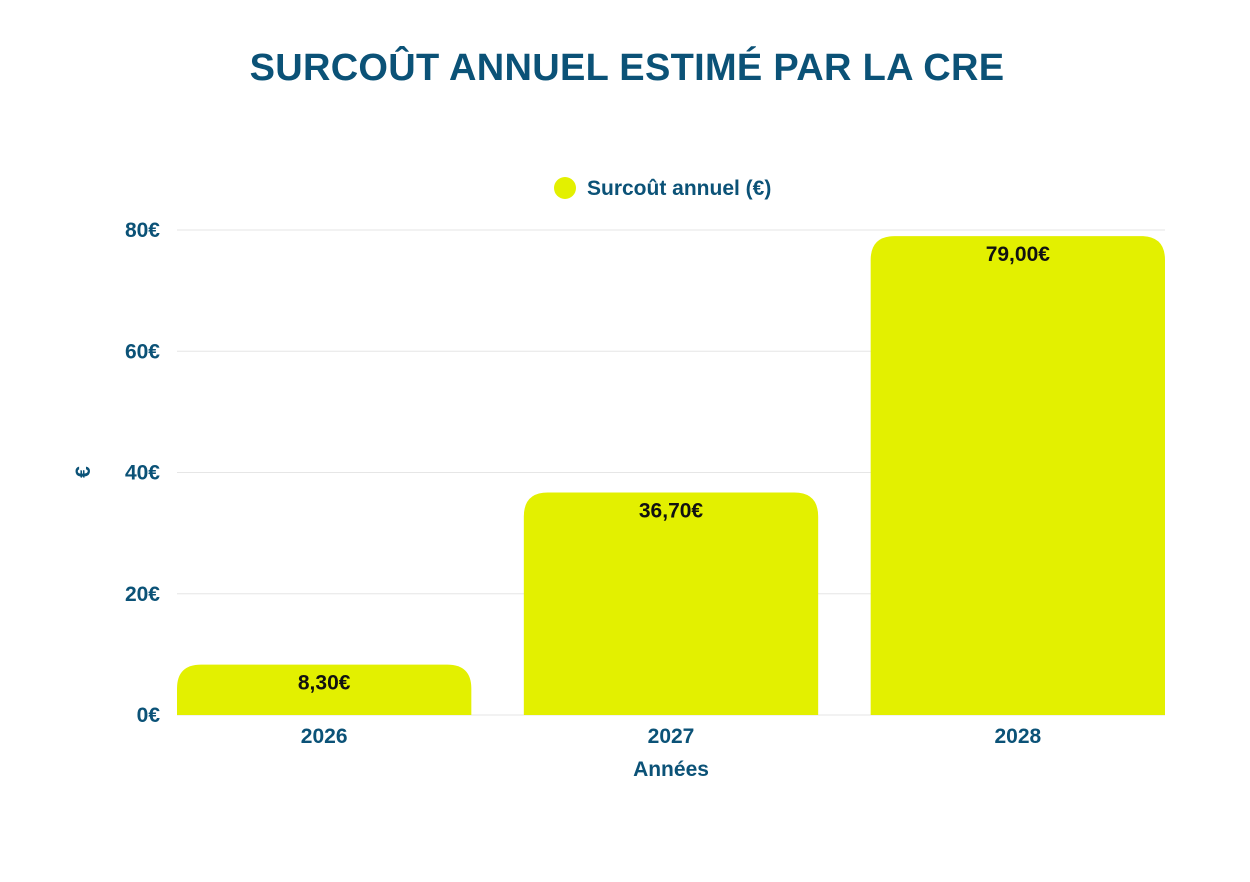 This screenshot has width=1250, height=882. What do you see at coordinates (142, 230) in the screenshot?
I see `y-tick-label: 80€` at bounding box center [142, 230].